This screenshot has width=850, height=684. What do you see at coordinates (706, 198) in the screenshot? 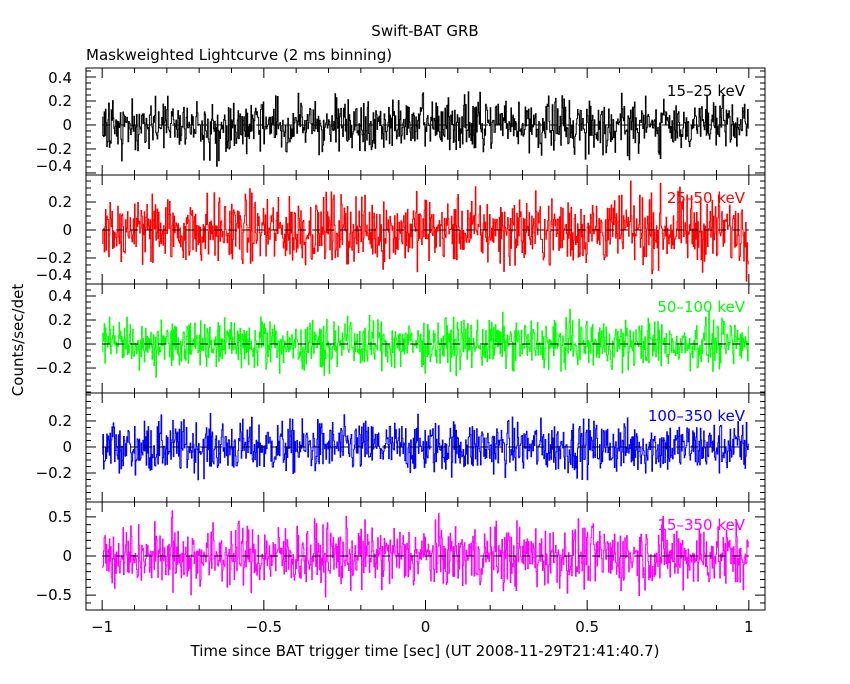
I see `panel-energy-label: 25–50 keV` at bounding box center [706, 198].